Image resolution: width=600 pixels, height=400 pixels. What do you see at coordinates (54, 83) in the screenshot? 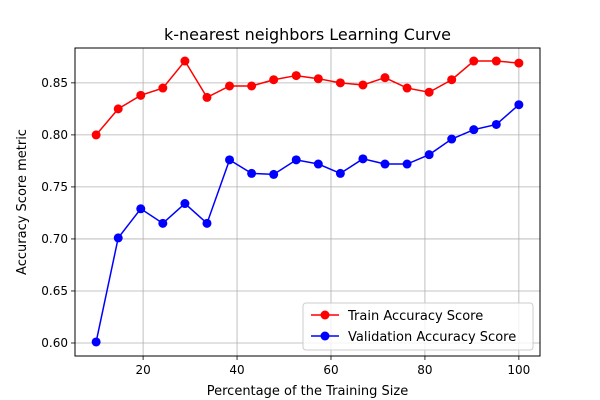
I see `y-tick-label: 0.85` at bounding box center [54, 83].